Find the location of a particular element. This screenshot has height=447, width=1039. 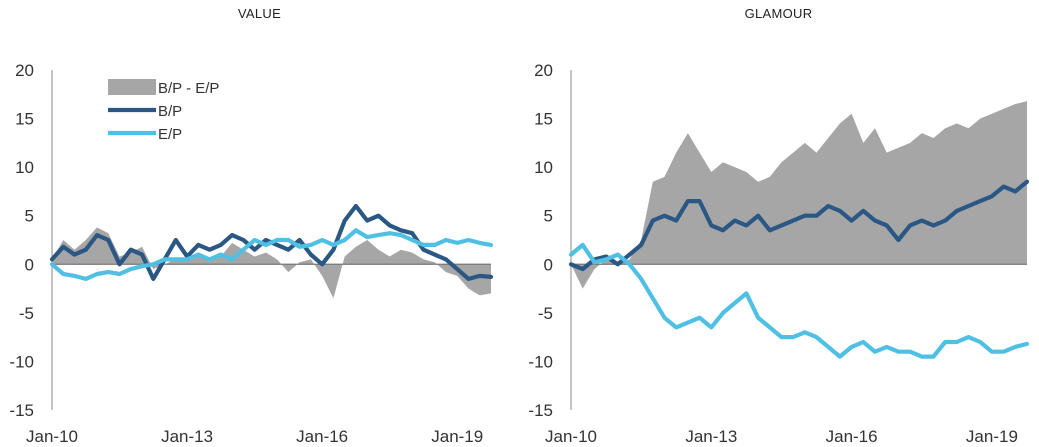

chart-title-value: VALUE is located at coordinates (259, 13).